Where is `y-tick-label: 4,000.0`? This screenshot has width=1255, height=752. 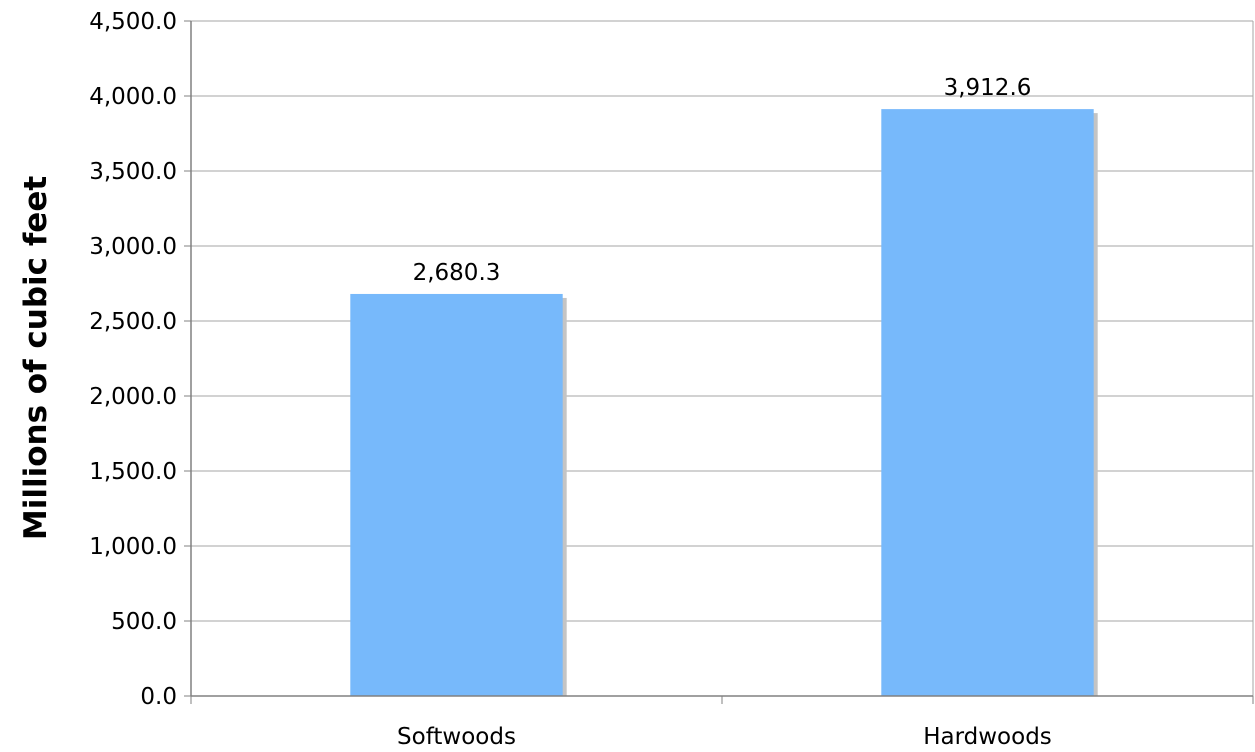 y-tick-label: 4,000.0 is located at coordinates (133, 97).